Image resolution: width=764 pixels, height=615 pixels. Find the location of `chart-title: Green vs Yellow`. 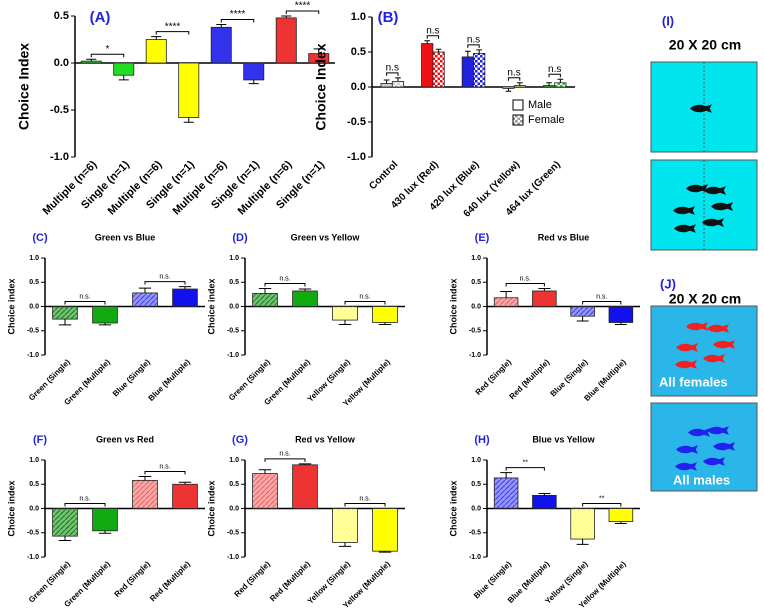

chart-title: Green vs Yellow is located at coordinates (326, 237).